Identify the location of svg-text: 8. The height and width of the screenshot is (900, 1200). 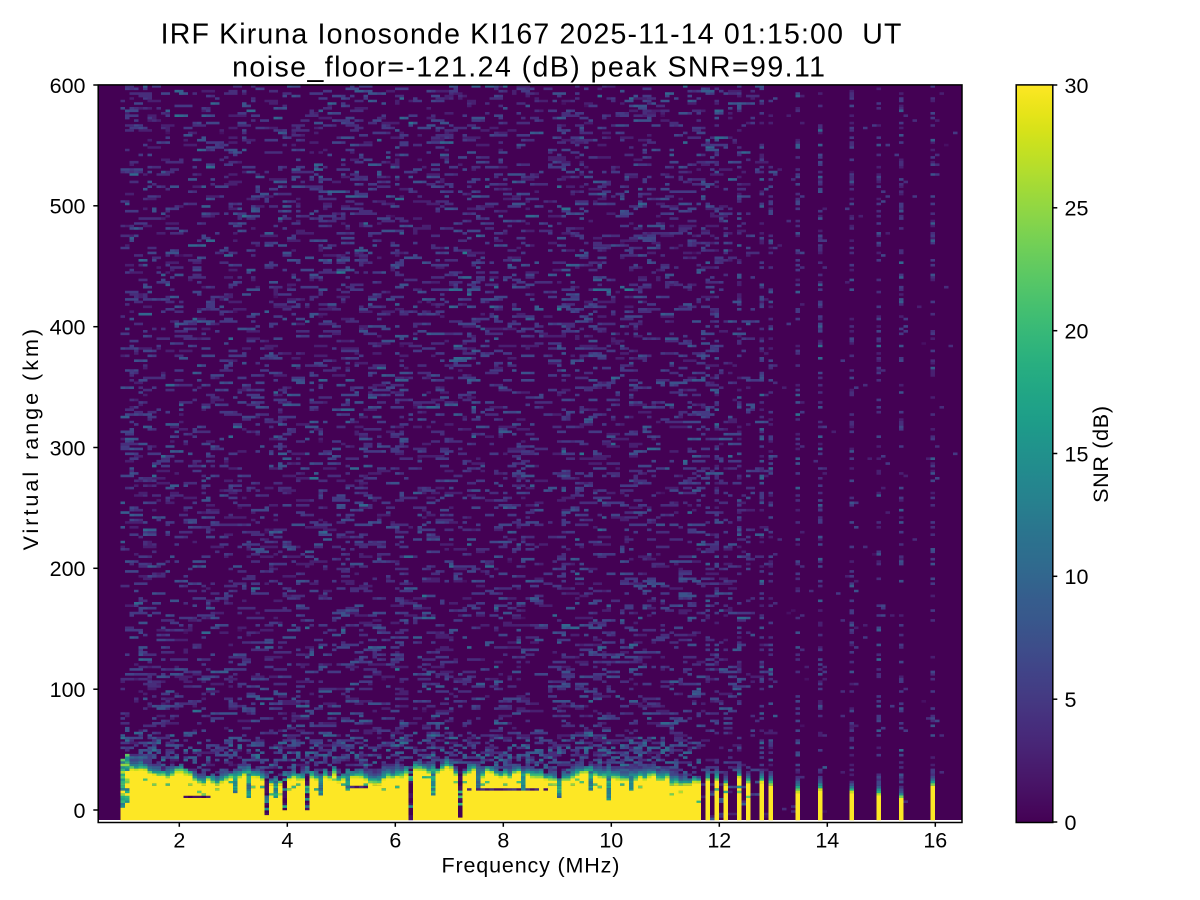
(503, 841).